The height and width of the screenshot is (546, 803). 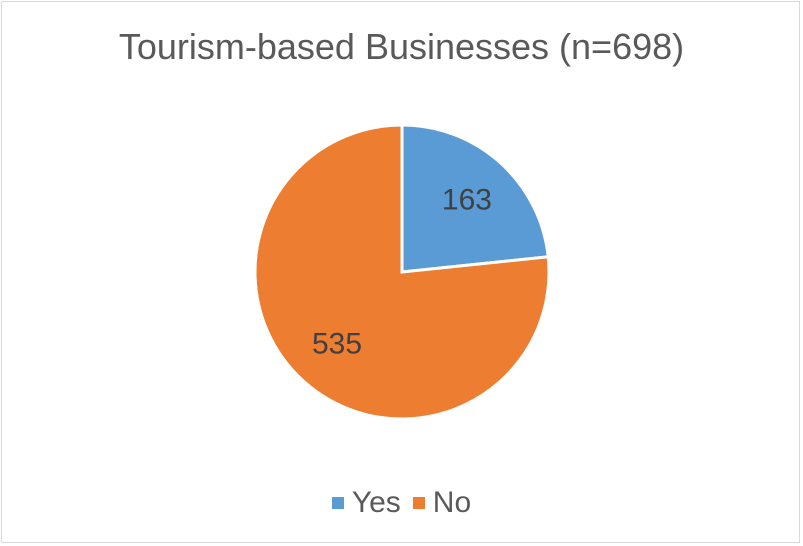 I want to click on legend-swatch-yes, so click(x=337, y=503).